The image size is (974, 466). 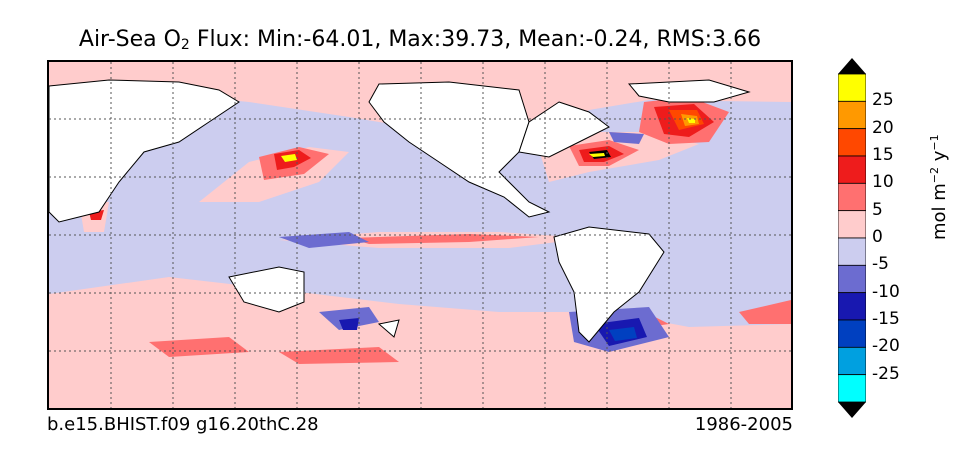 I want to click on colorbar-tick-label: 10, so click(x=883, y=182).